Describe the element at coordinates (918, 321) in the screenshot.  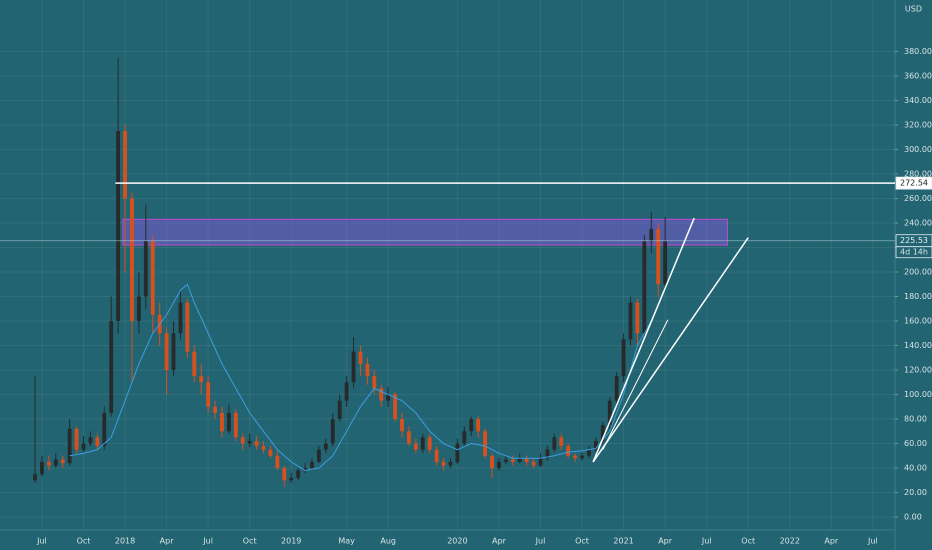
I see `y-tick-label: 160.00` at that location.